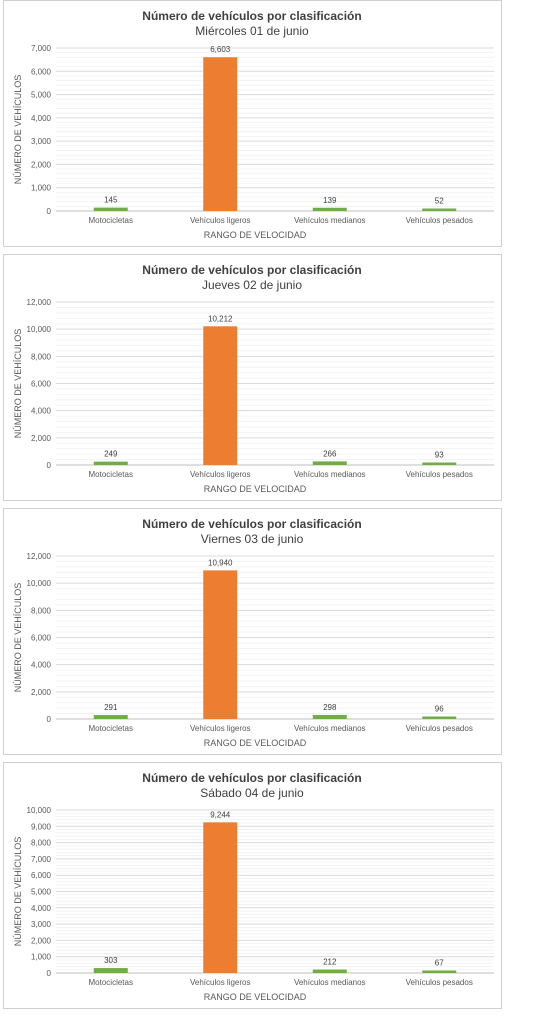  Describe the element at coordinates (330, 707) in the screenshot. I see `data-label: 298` at that location.